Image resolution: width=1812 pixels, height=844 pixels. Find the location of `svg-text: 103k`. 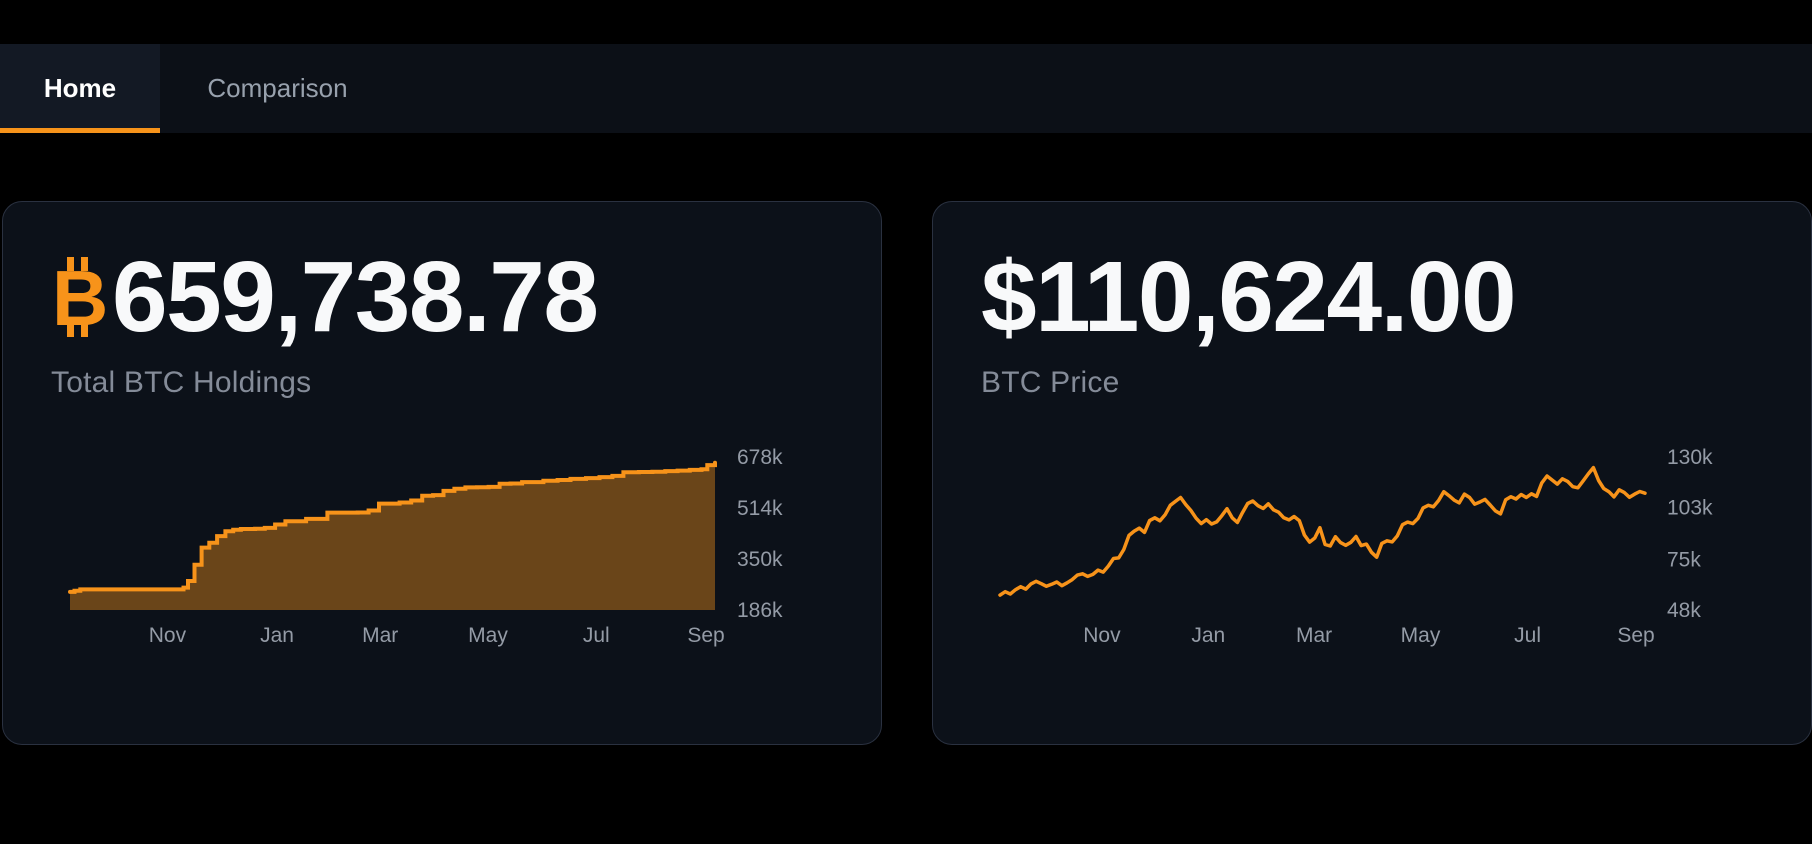

svg-text: 103k is located at coordinates (1690, 507).